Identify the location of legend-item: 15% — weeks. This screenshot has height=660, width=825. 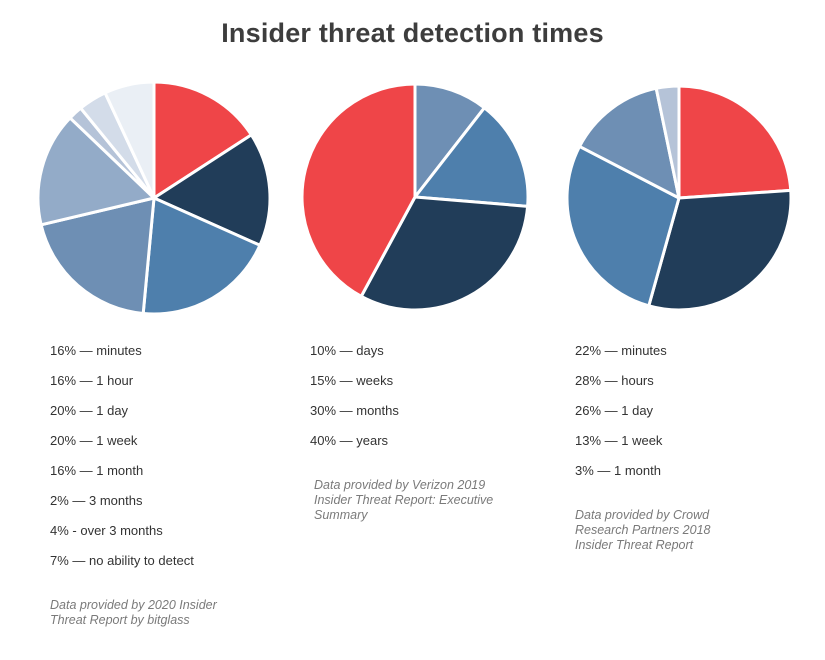
(352, 380).